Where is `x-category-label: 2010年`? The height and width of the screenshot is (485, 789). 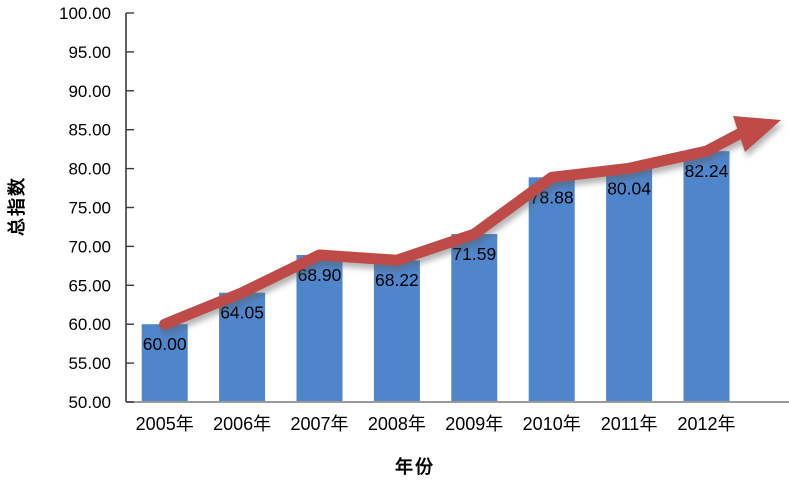
x-category-label: 2010年 is located at coordinates (552, 424).